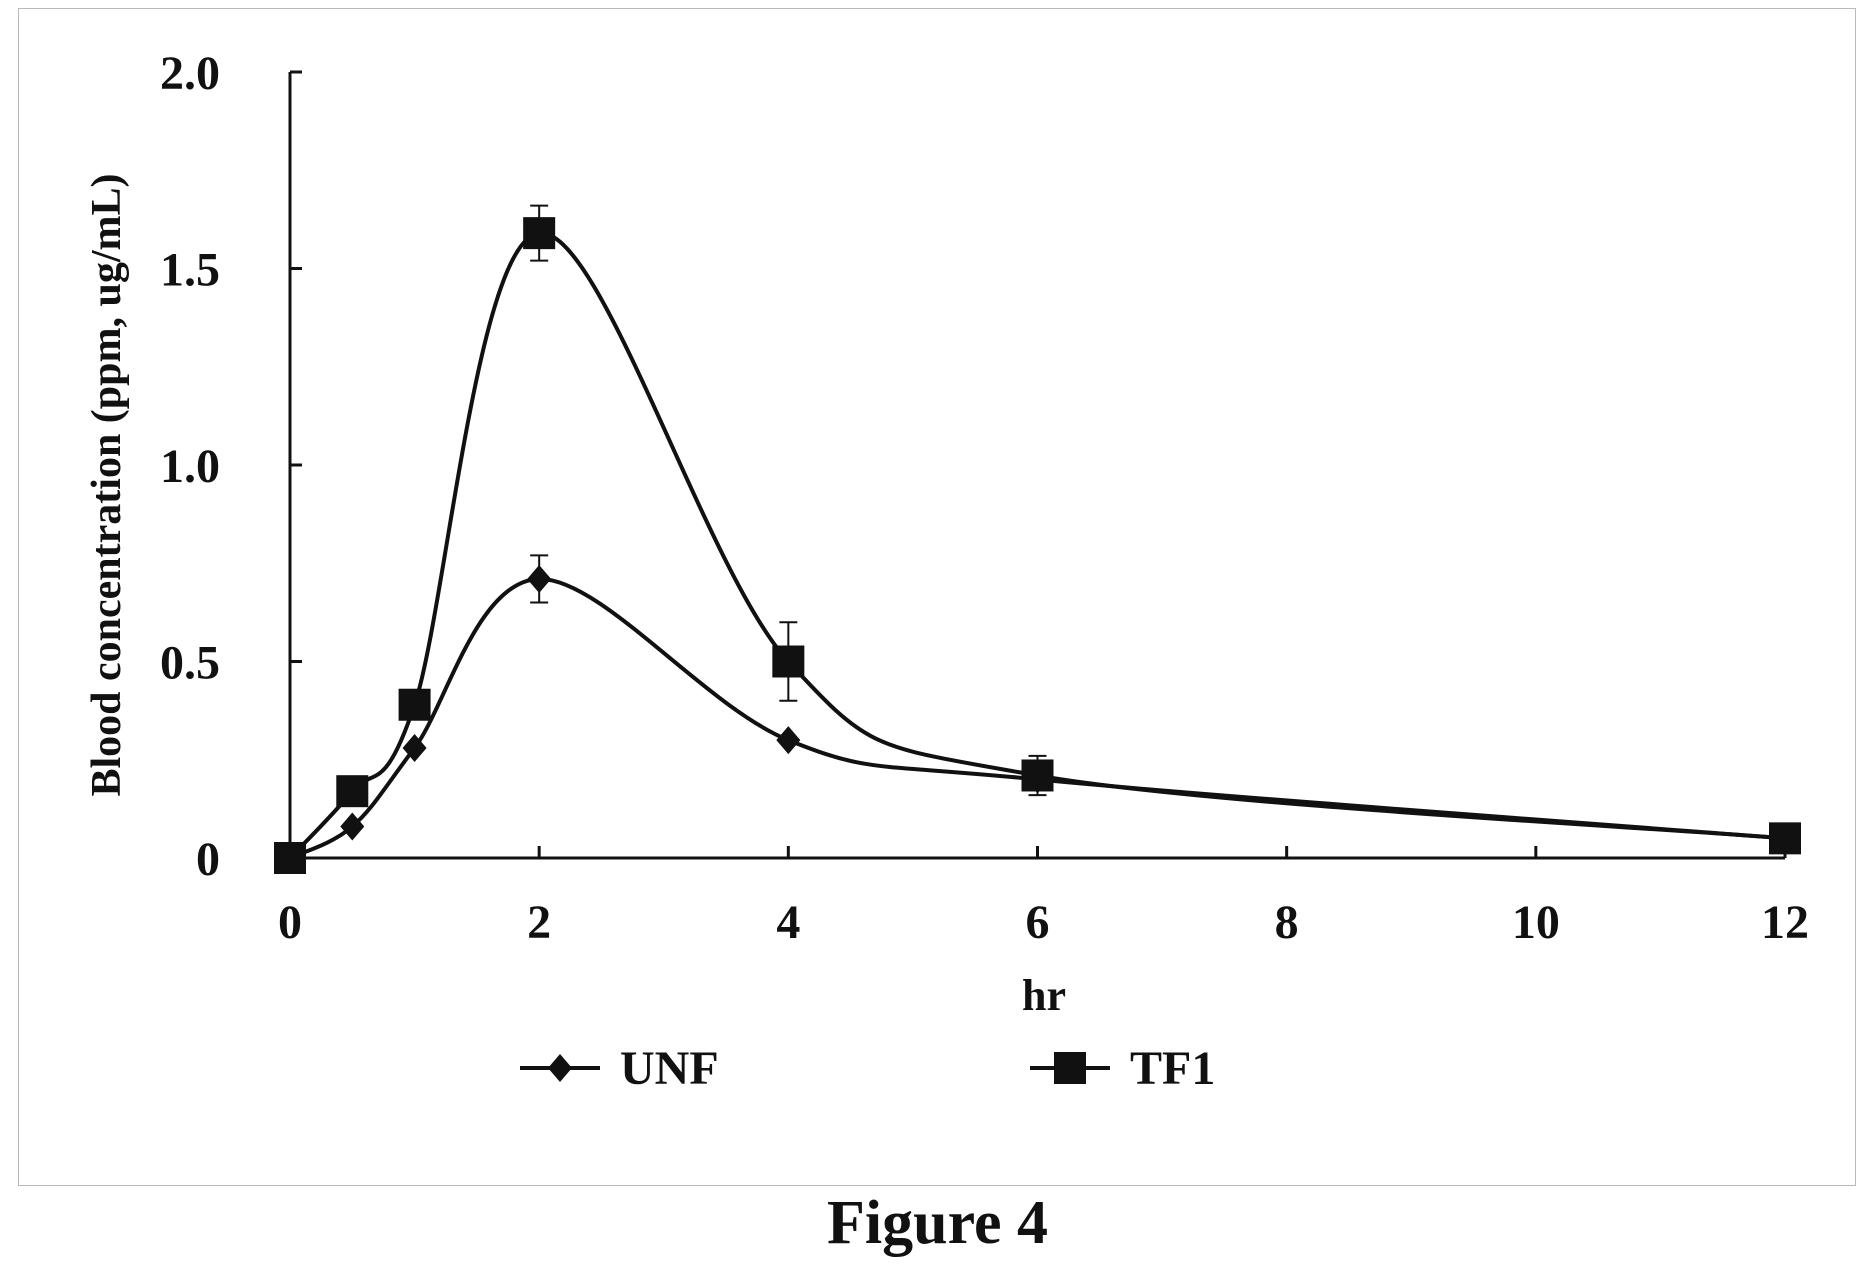 This screenshot has height=1272, width=1875. Describe the element at coordinates (937, 1223) in the screenshot. I see `figure-caption: Figure 4` at that location.